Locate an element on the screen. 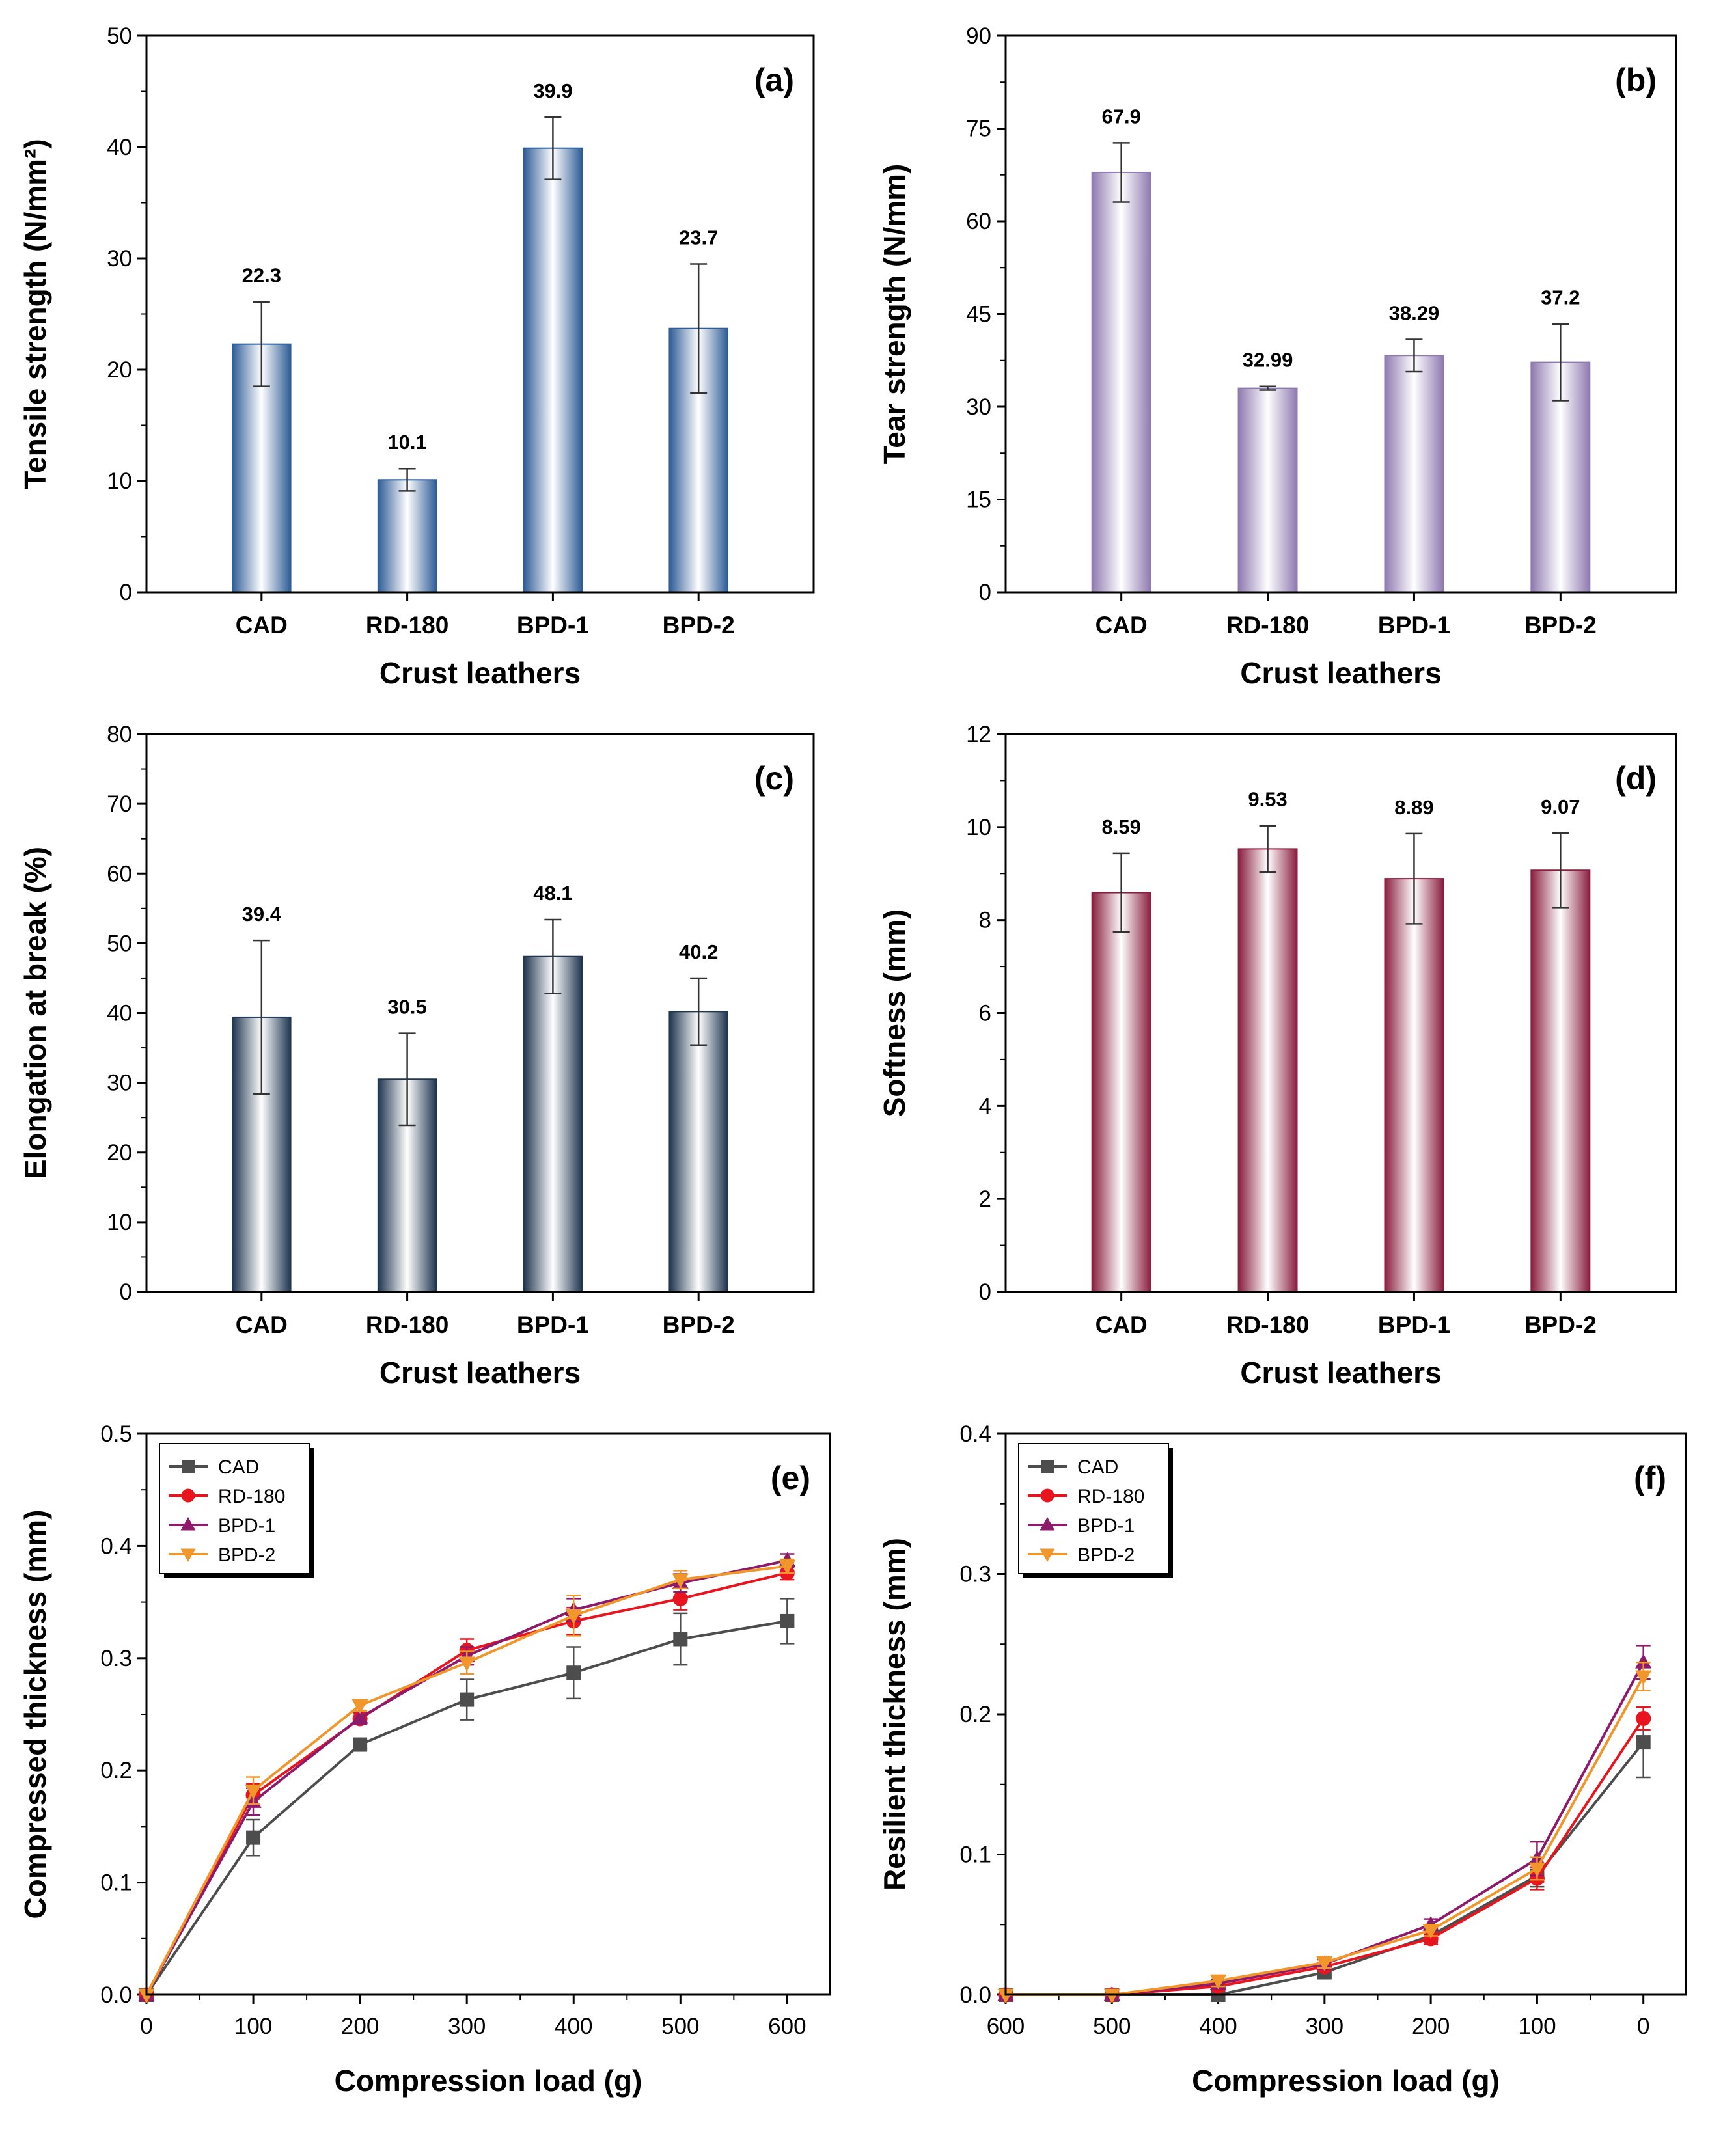 Image resolution: width=1736 pixels, height=2136 pixels. y-tick-label: 8 is located at coordinates (985, 920).